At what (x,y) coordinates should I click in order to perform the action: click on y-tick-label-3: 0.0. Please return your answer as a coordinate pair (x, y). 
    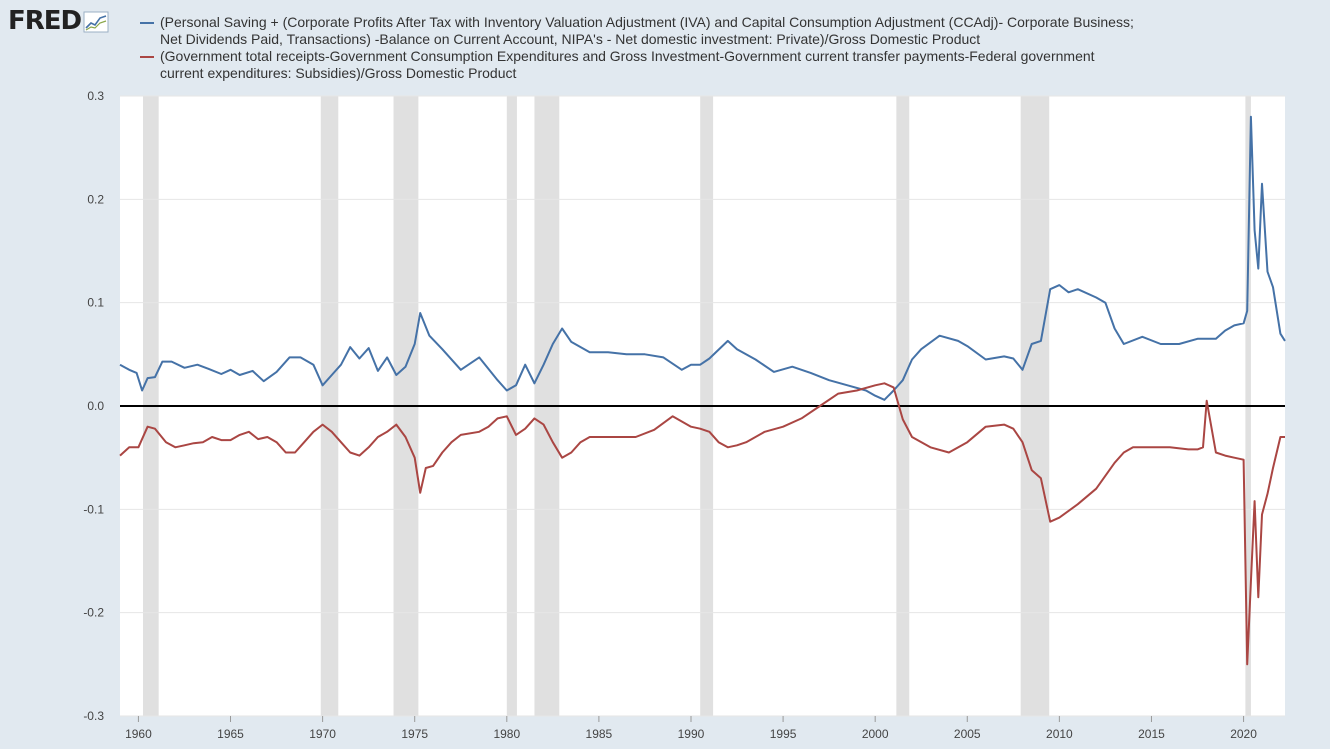
    Looking at the image, I should click on (95, 406).